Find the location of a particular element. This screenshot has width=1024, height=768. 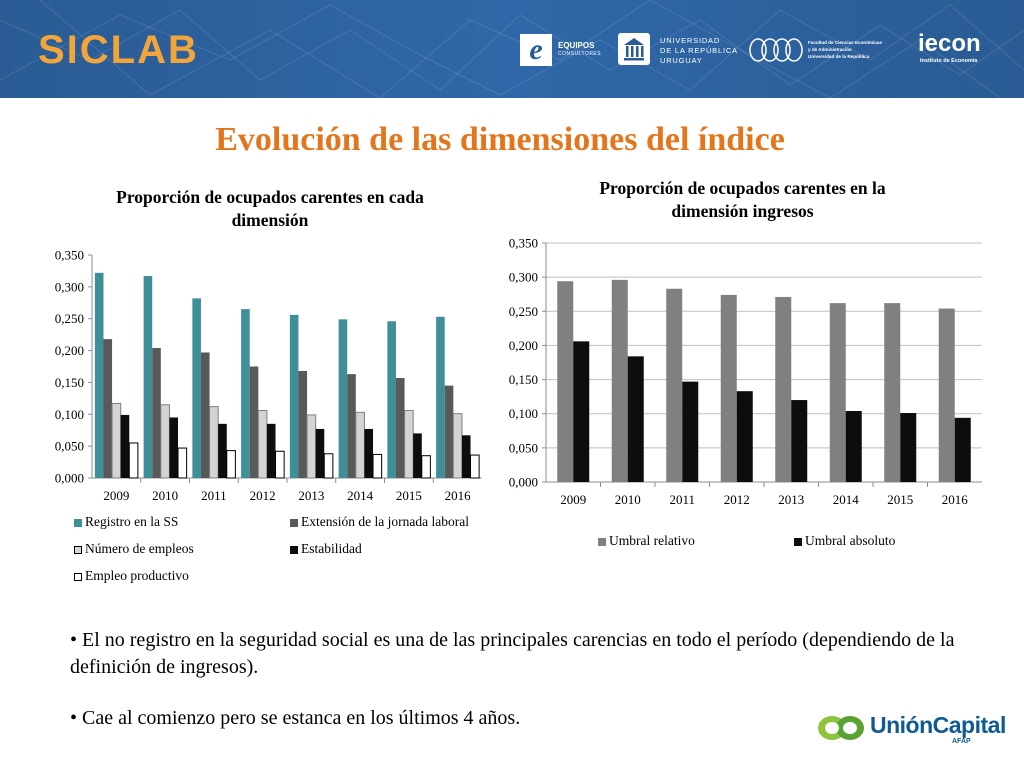

y-tick-label: 0,250 is located at coordinates (523, 311).